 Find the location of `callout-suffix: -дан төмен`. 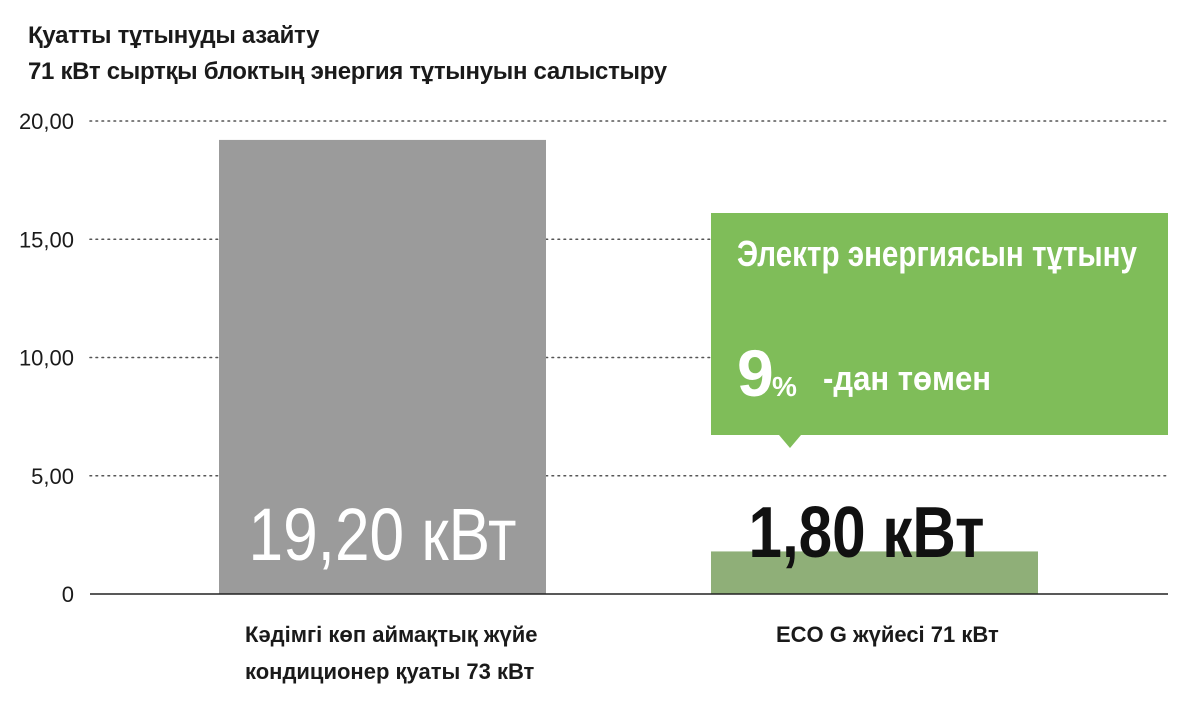

callout-suffix: -дан төмен is located at coordinates (907, 379).